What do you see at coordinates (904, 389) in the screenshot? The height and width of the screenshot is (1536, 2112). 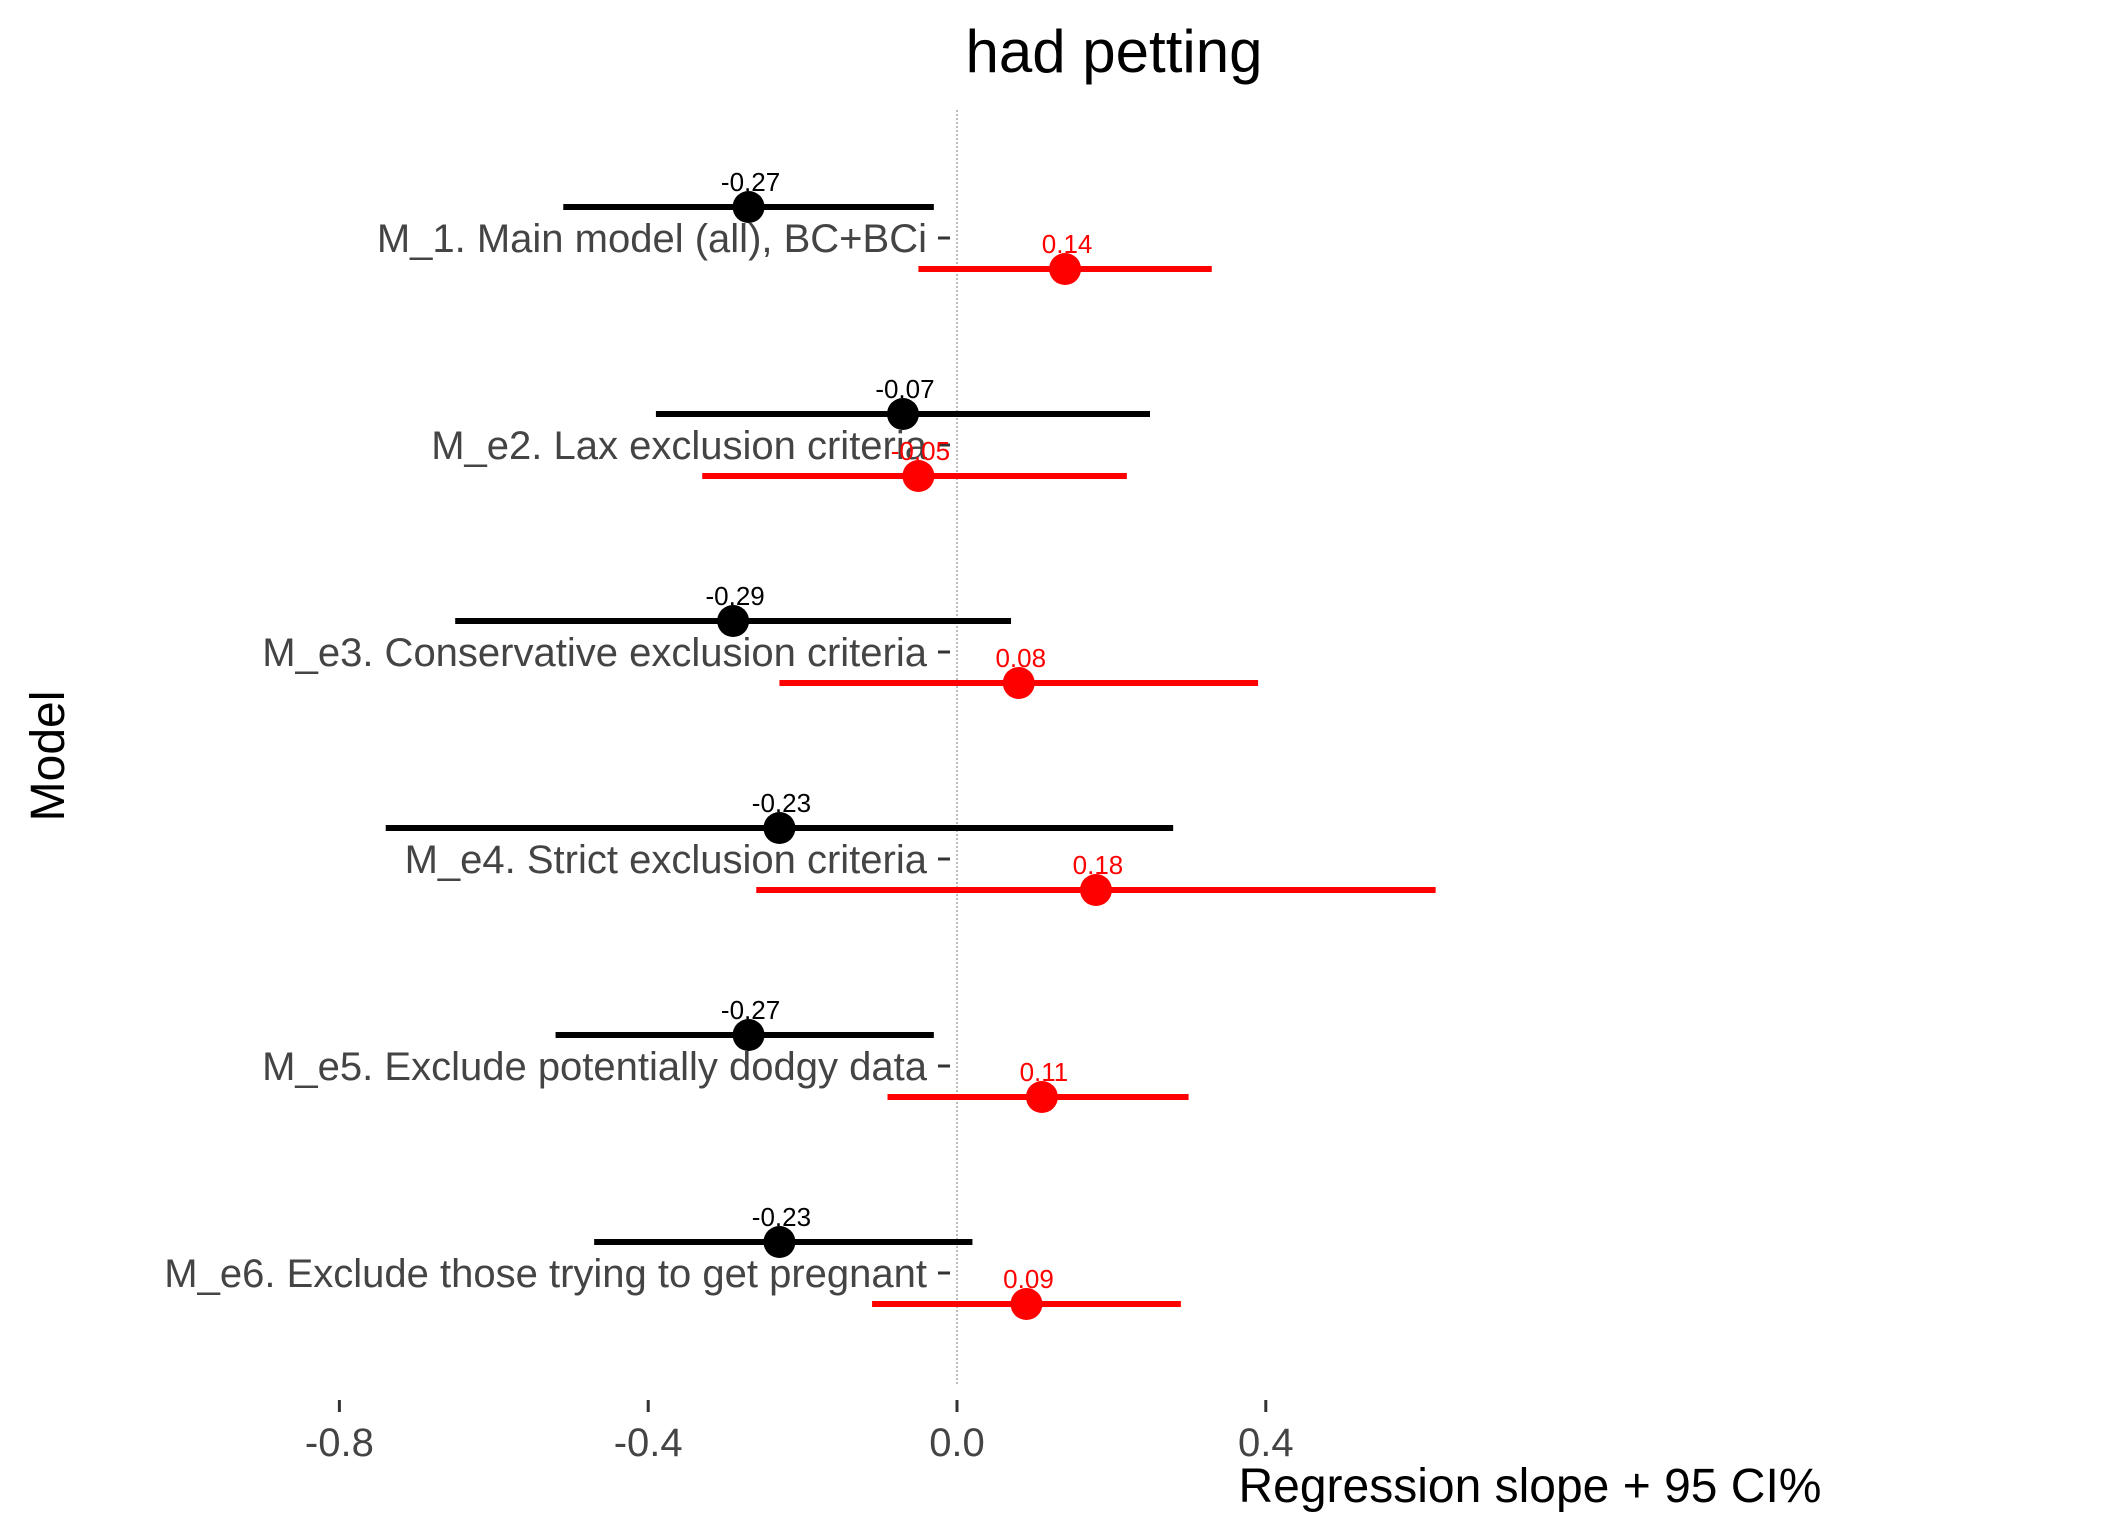 I see `data-label: -0.07` at bounding box center [904, 389].